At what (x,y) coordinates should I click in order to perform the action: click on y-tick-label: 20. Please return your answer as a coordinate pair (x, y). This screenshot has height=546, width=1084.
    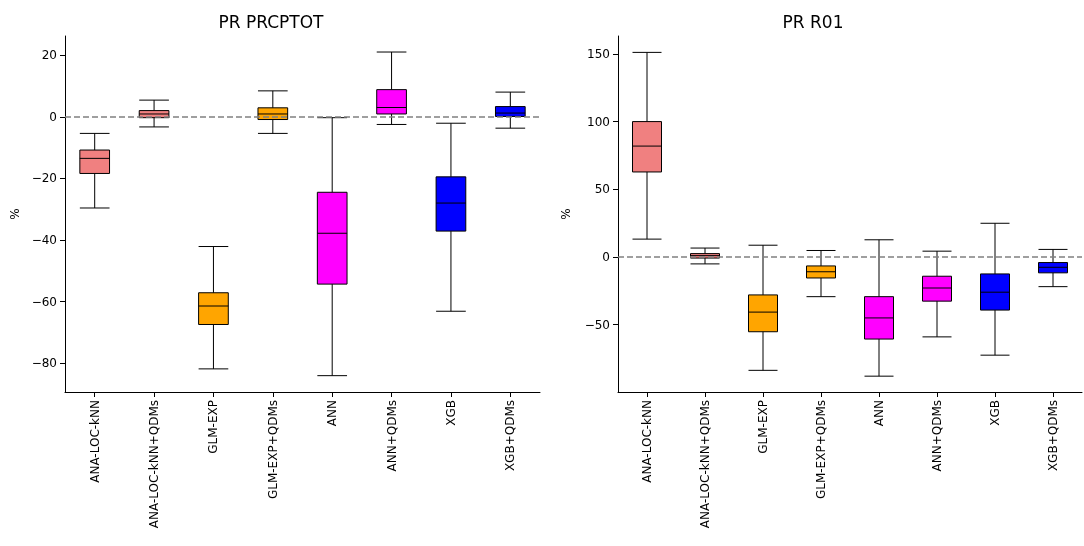
    Looking at the image, I should click on (49, 55).